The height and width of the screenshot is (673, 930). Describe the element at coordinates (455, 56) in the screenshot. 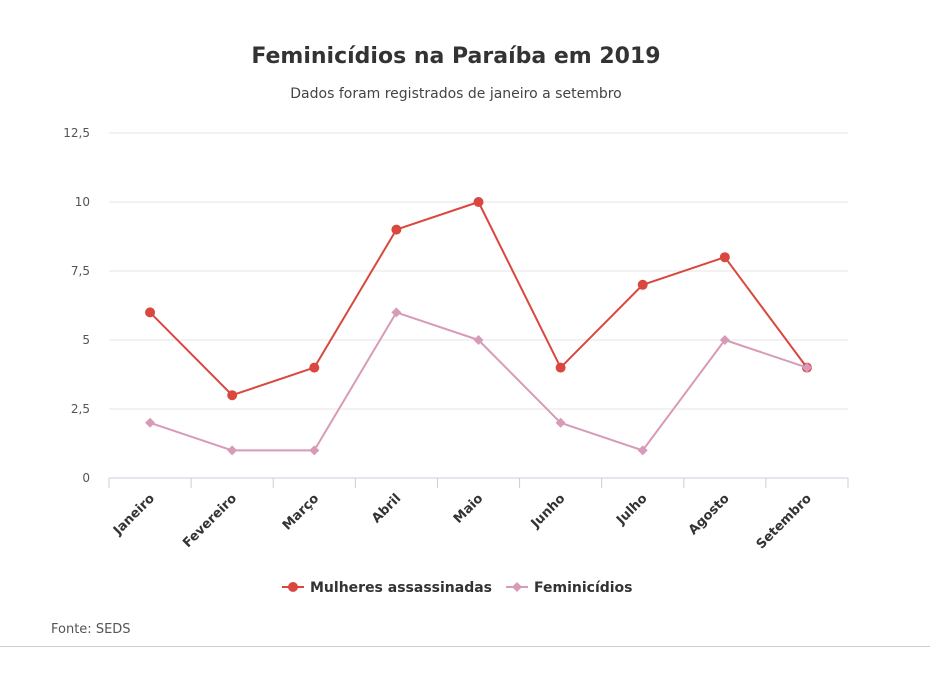

I see `chart-title: Feminicídios na Paraíba em 2019` at that location.